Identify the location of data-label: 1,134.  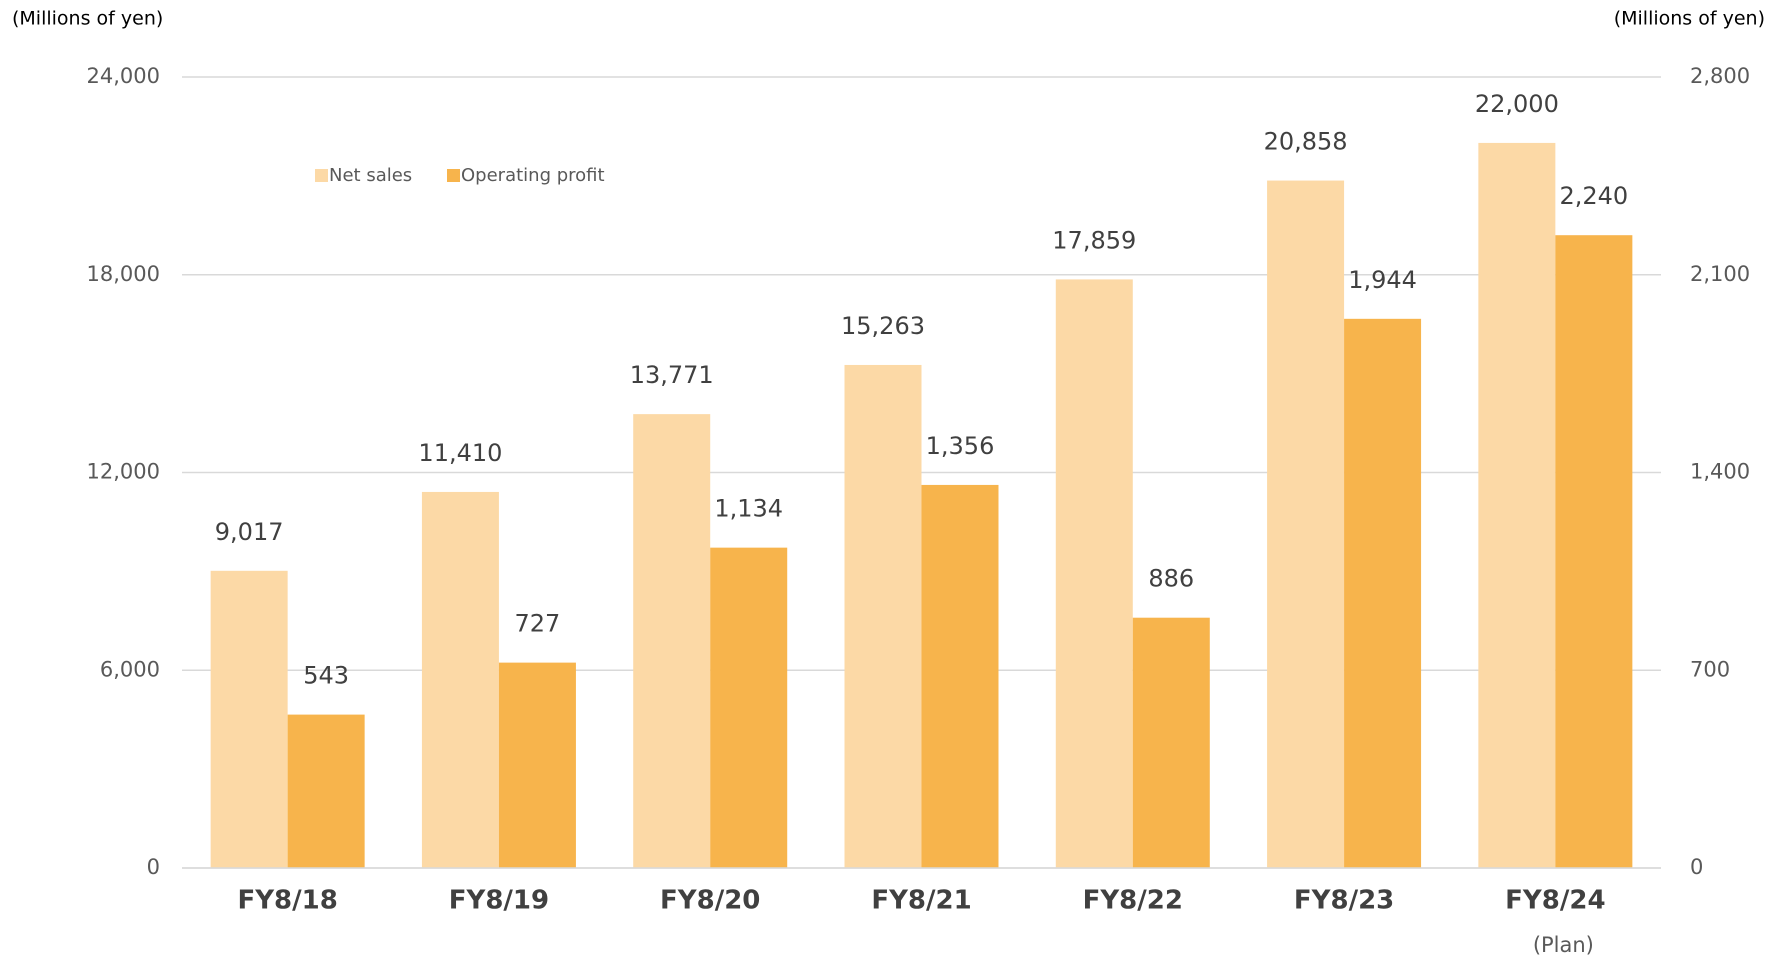
(748, 509).